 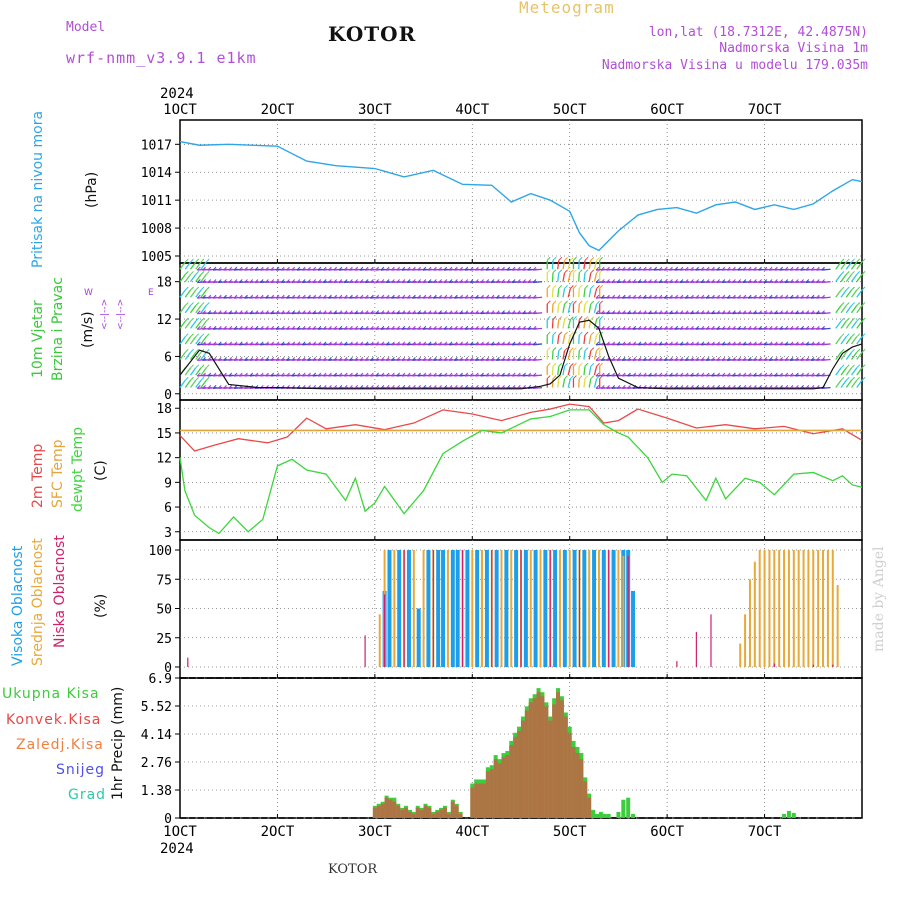 What do you see at coordinates (164, 639) in the screenshot?
I see `y-tick-label: 25` at bounding box center [164, 639].